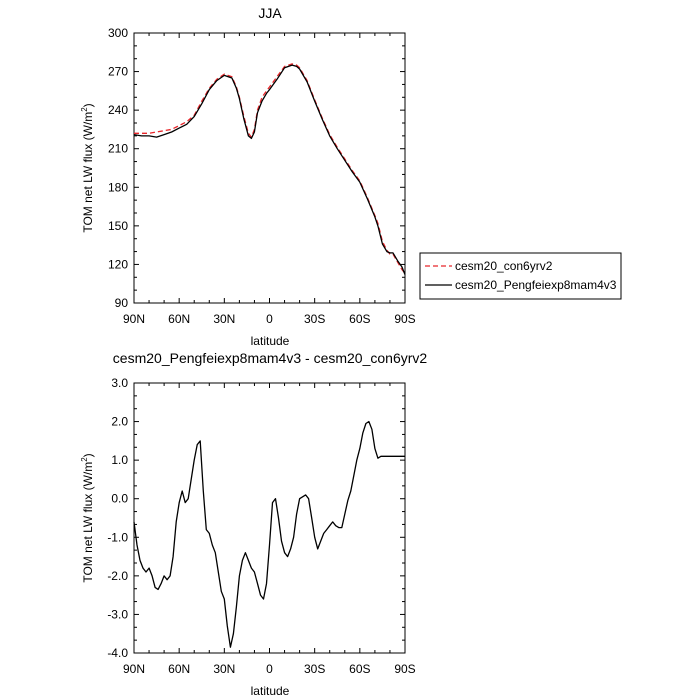 The width and height of the screenshot is (700, 700). Describe the element at coordinates (87, 517) in the screenshot. I see `bottom-y-axis-title: TOM net LW flux (W/m2)` at that location.